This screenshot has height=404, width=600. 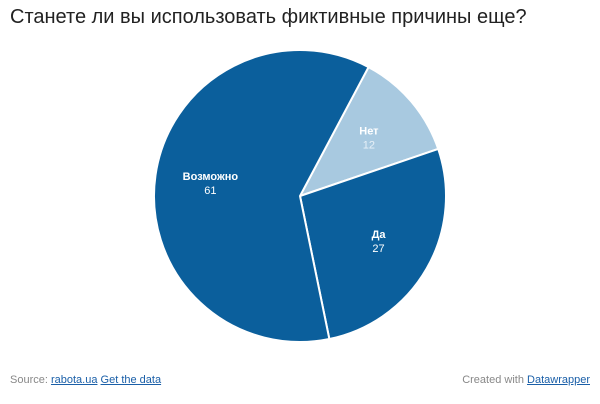 What do you see at coordinates (285, 190) in the screenshot?
I see `pie-labels: Нет 12 Да 27 Возможно 61` at bounding box center [285, 190].